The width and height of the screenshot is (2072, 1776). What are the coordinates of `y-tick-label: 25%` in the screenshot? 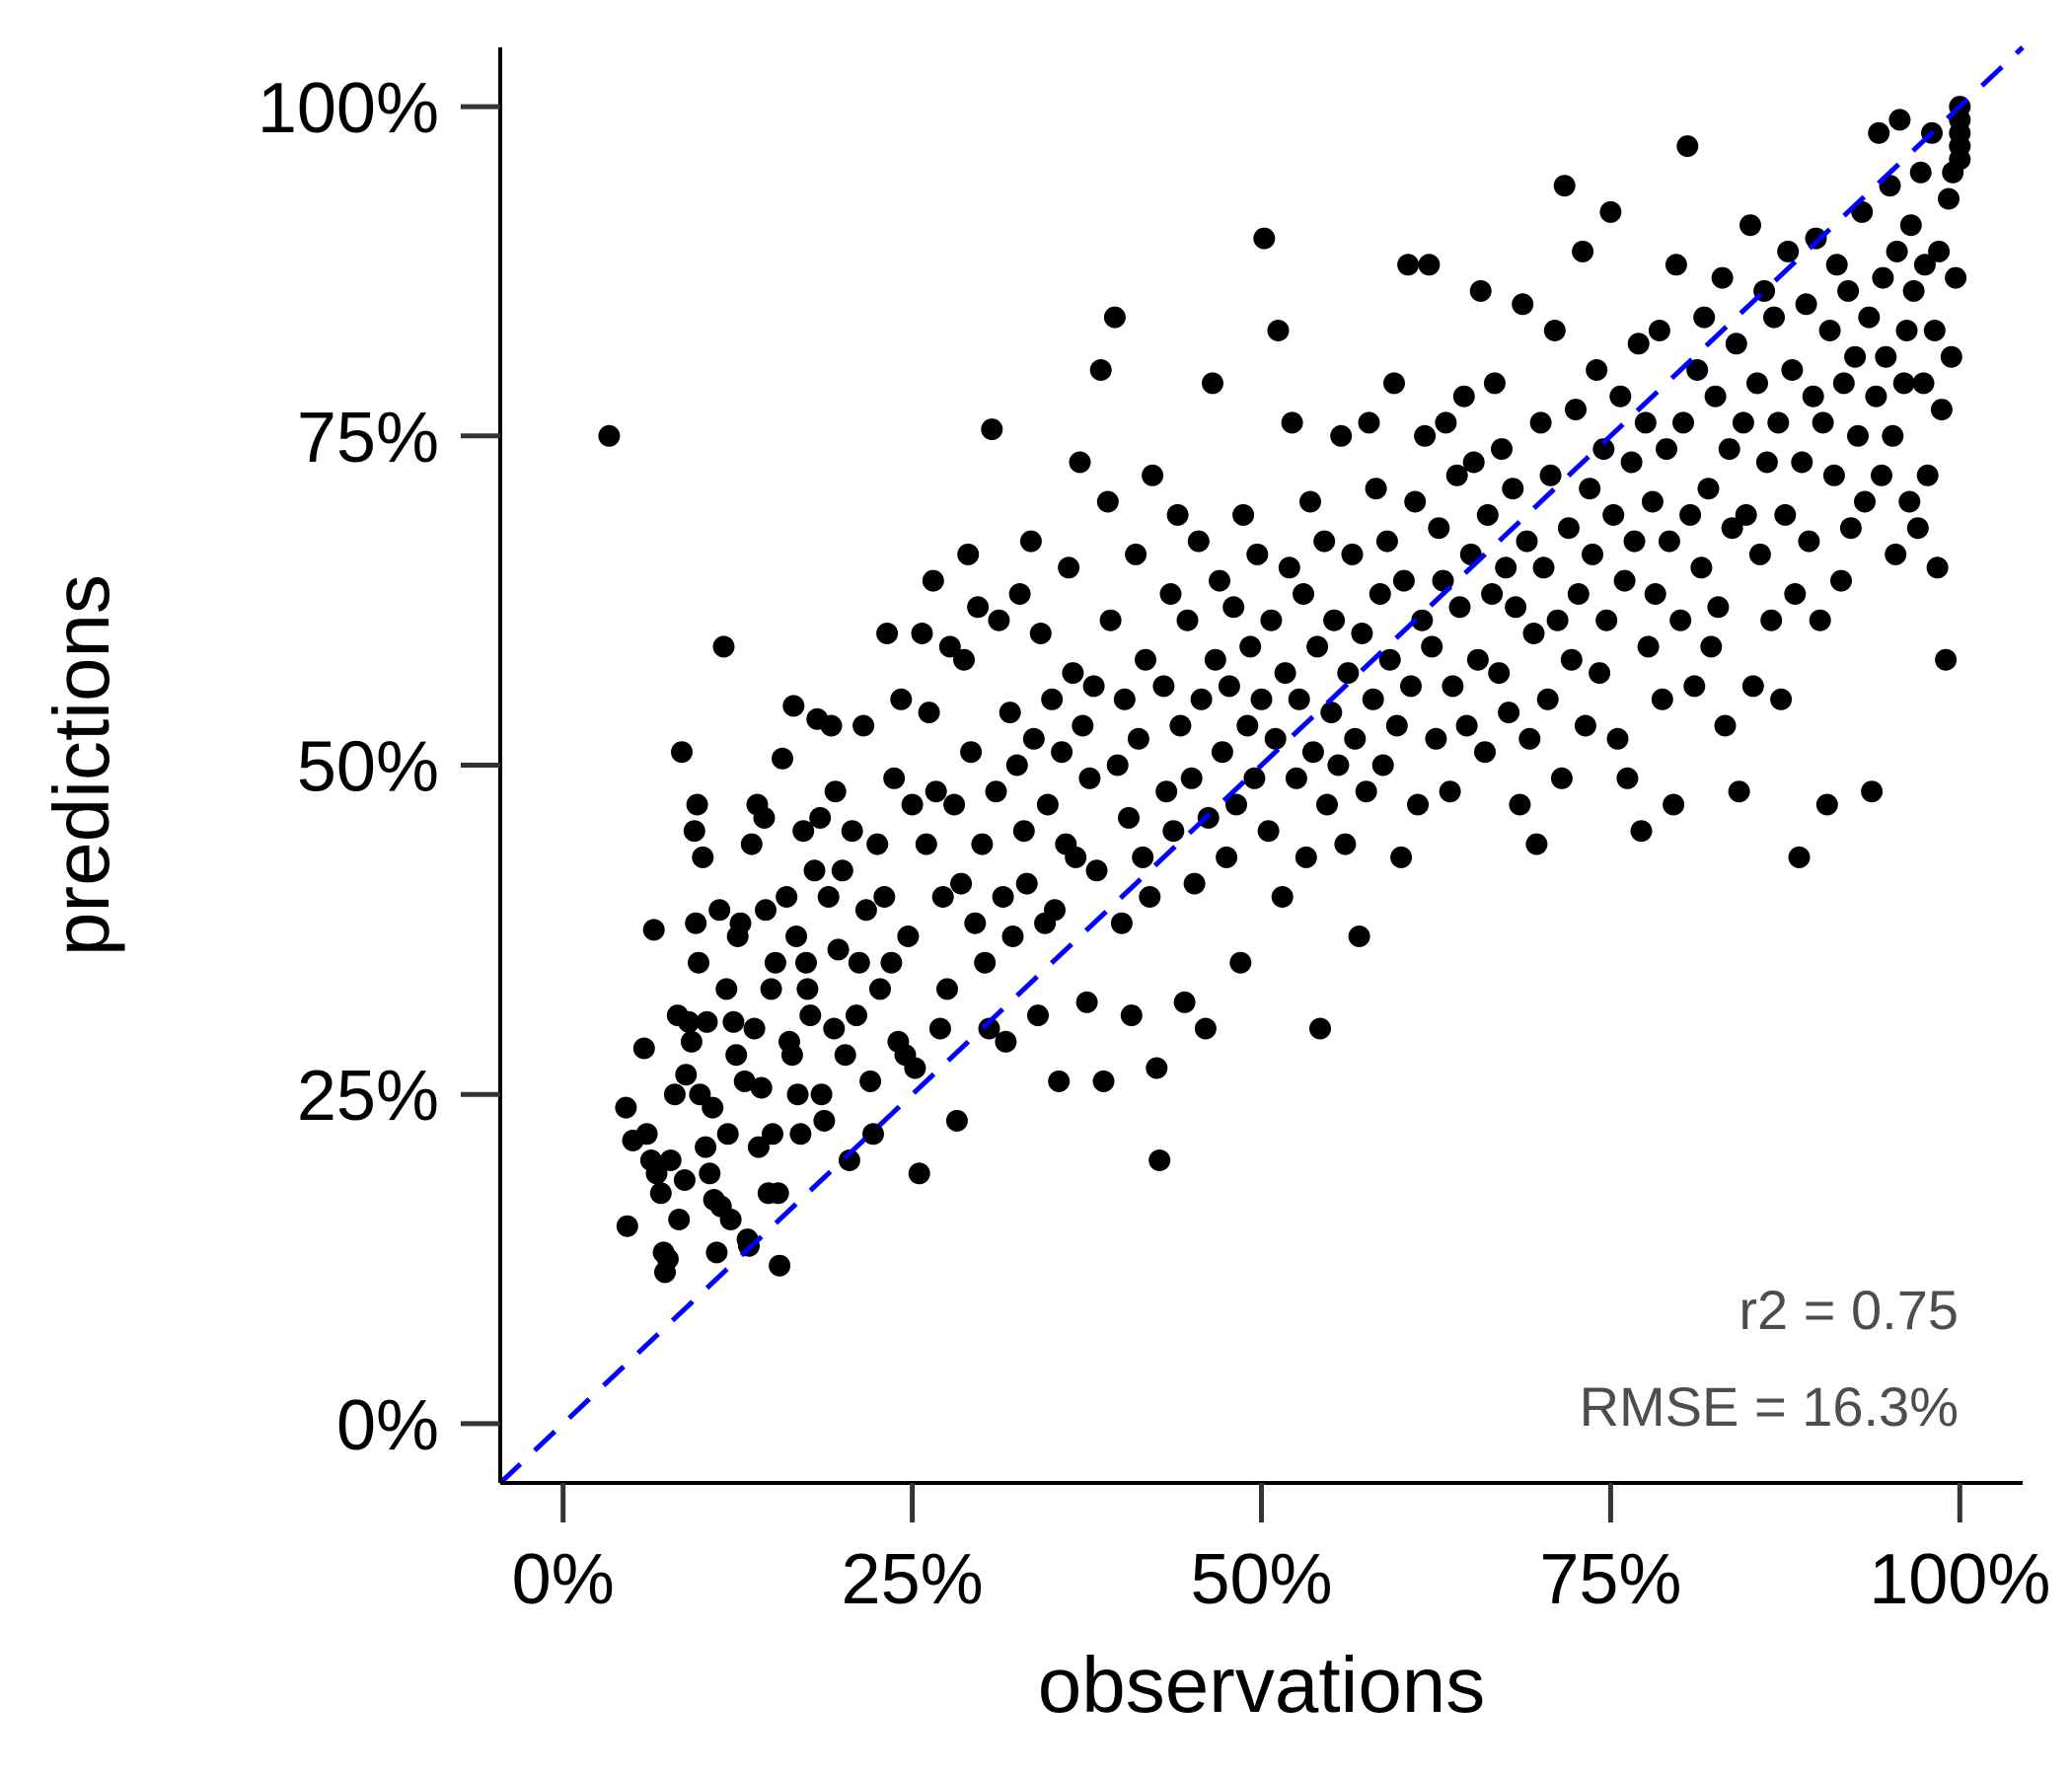 It's located at (368, 1097).